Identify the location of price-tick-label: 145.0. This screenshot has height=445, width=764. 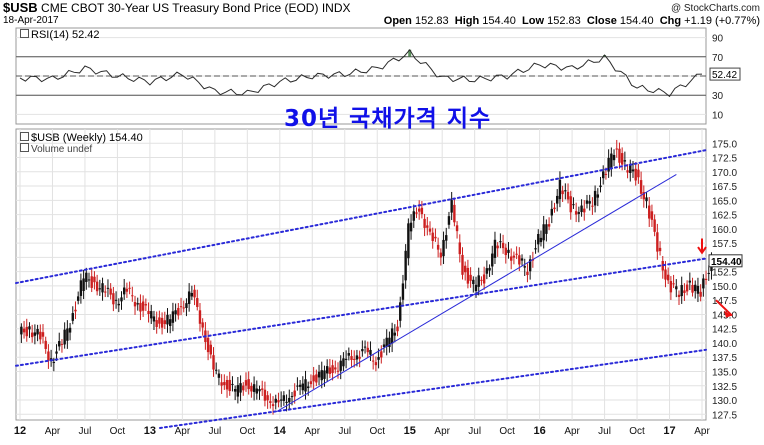
(724, 315).